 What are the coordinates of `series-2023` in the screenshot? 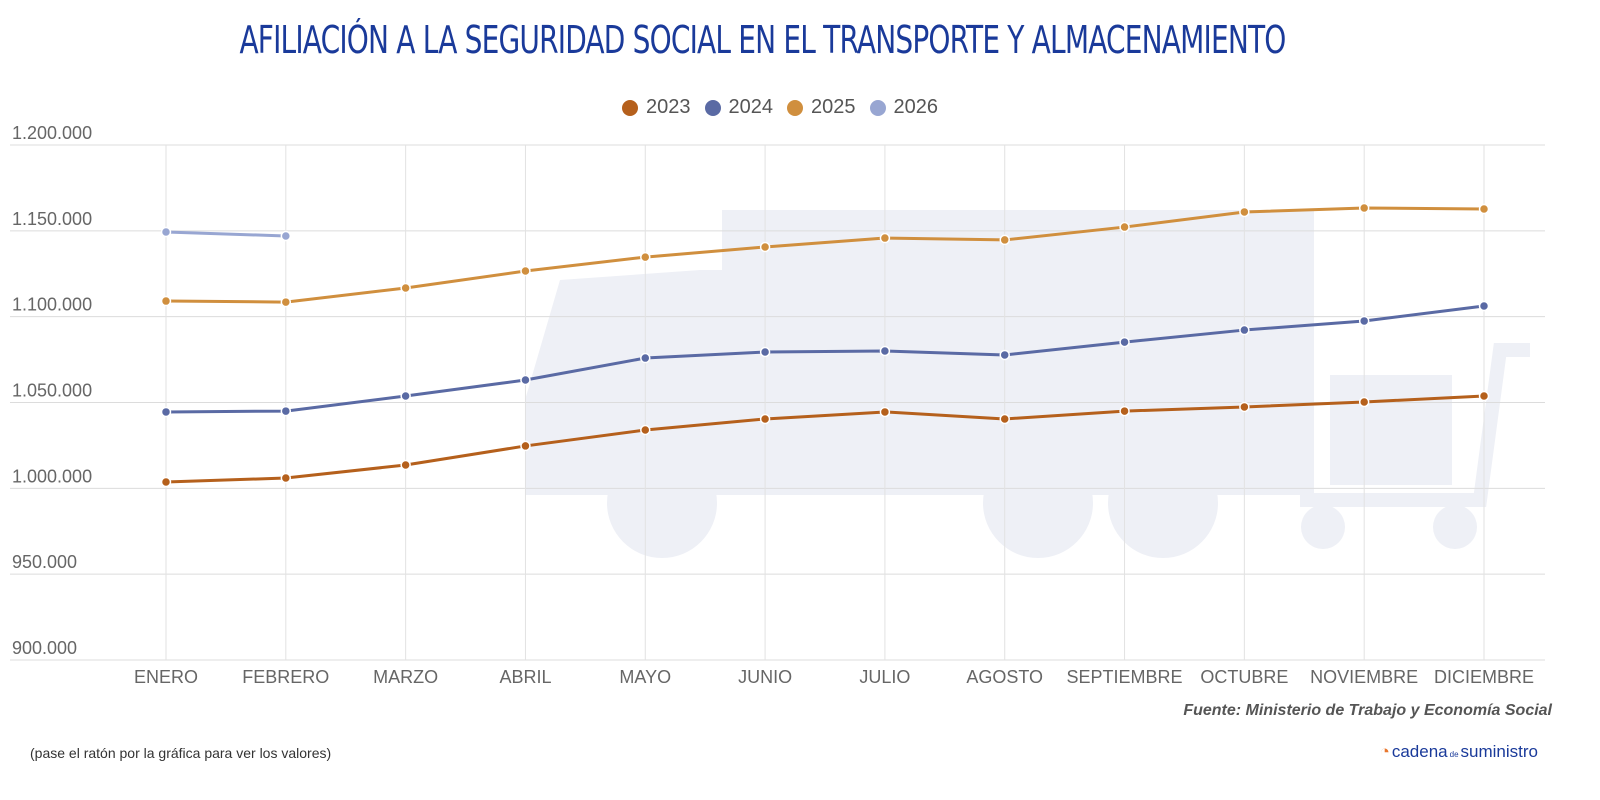 It's located at (825, 439).